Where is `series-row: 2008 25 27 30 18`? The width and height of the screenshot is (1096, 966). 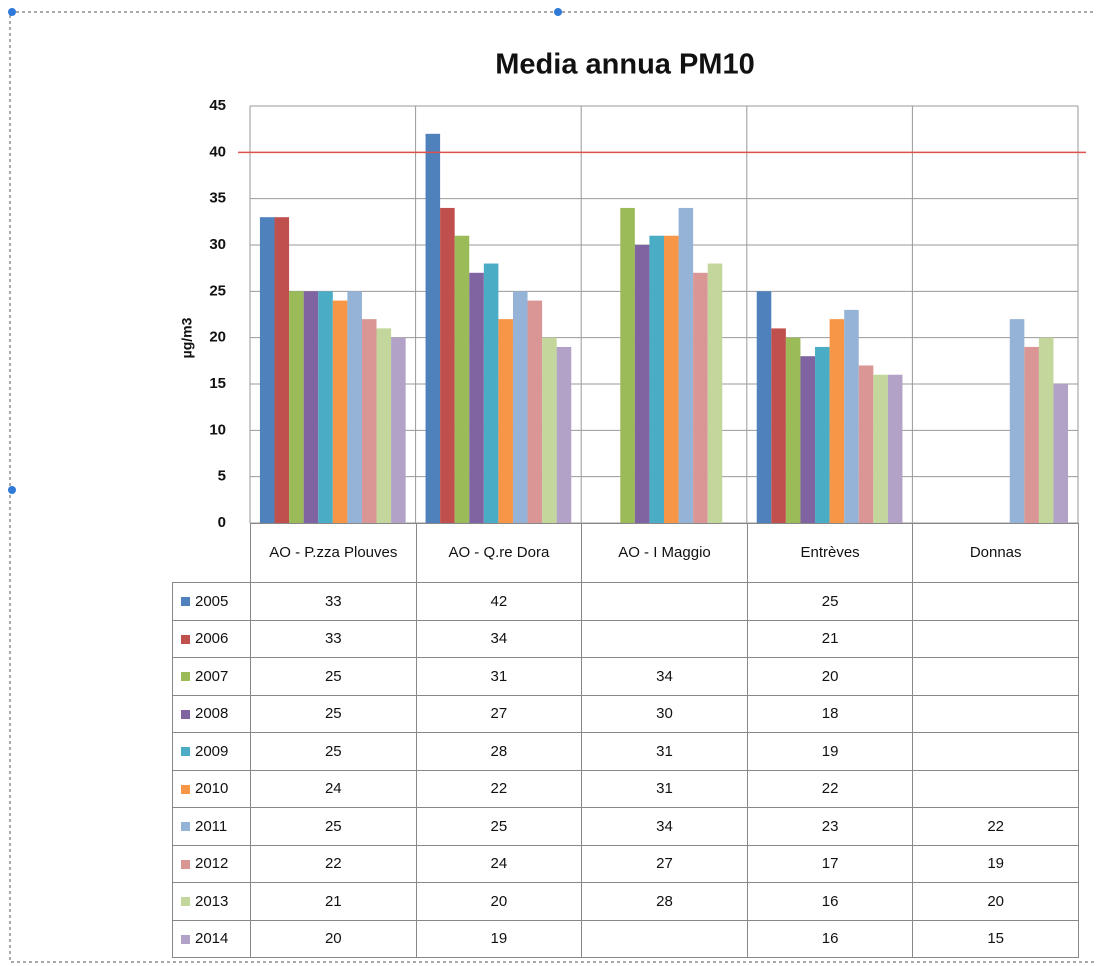 series-row: 2008 25 27 30 18 is located at coordinates (625, 713).